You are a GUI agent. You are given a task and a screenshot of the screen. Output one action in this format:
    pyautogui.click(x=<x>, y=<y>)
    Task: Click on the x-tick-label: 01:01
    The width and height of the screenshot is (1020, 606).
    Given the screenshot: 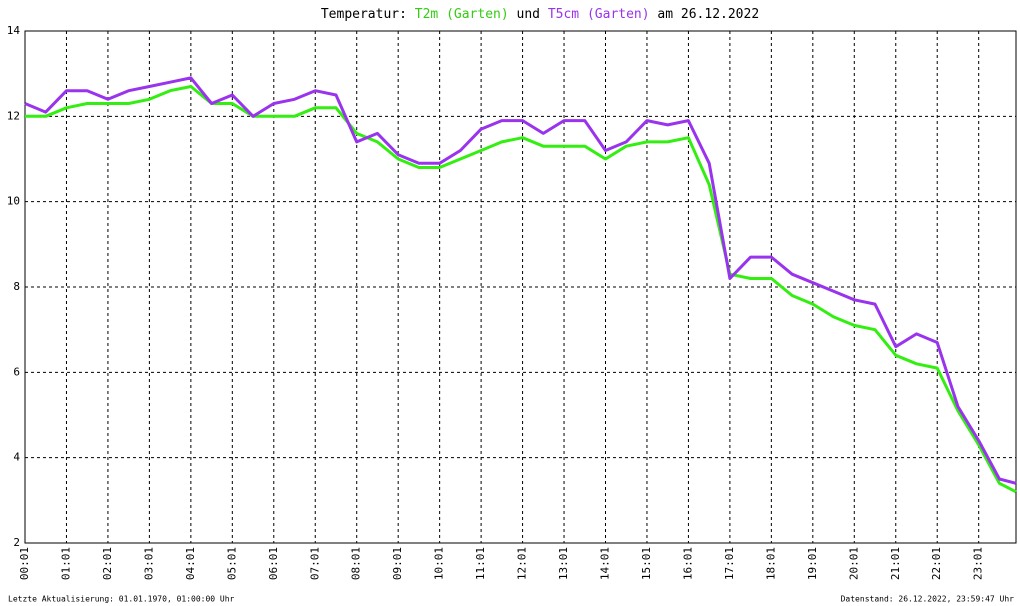 What is the action you would take?
    pyautogui.click(x=65, y=563)
    